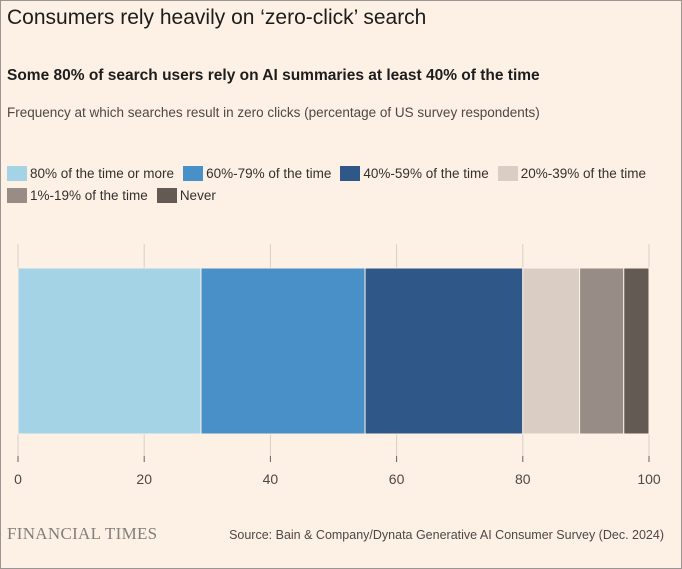  Describe the element at coordinates (426, 173) in the screenshot. I see `legend-label: 40%-59% of the time` at that location.